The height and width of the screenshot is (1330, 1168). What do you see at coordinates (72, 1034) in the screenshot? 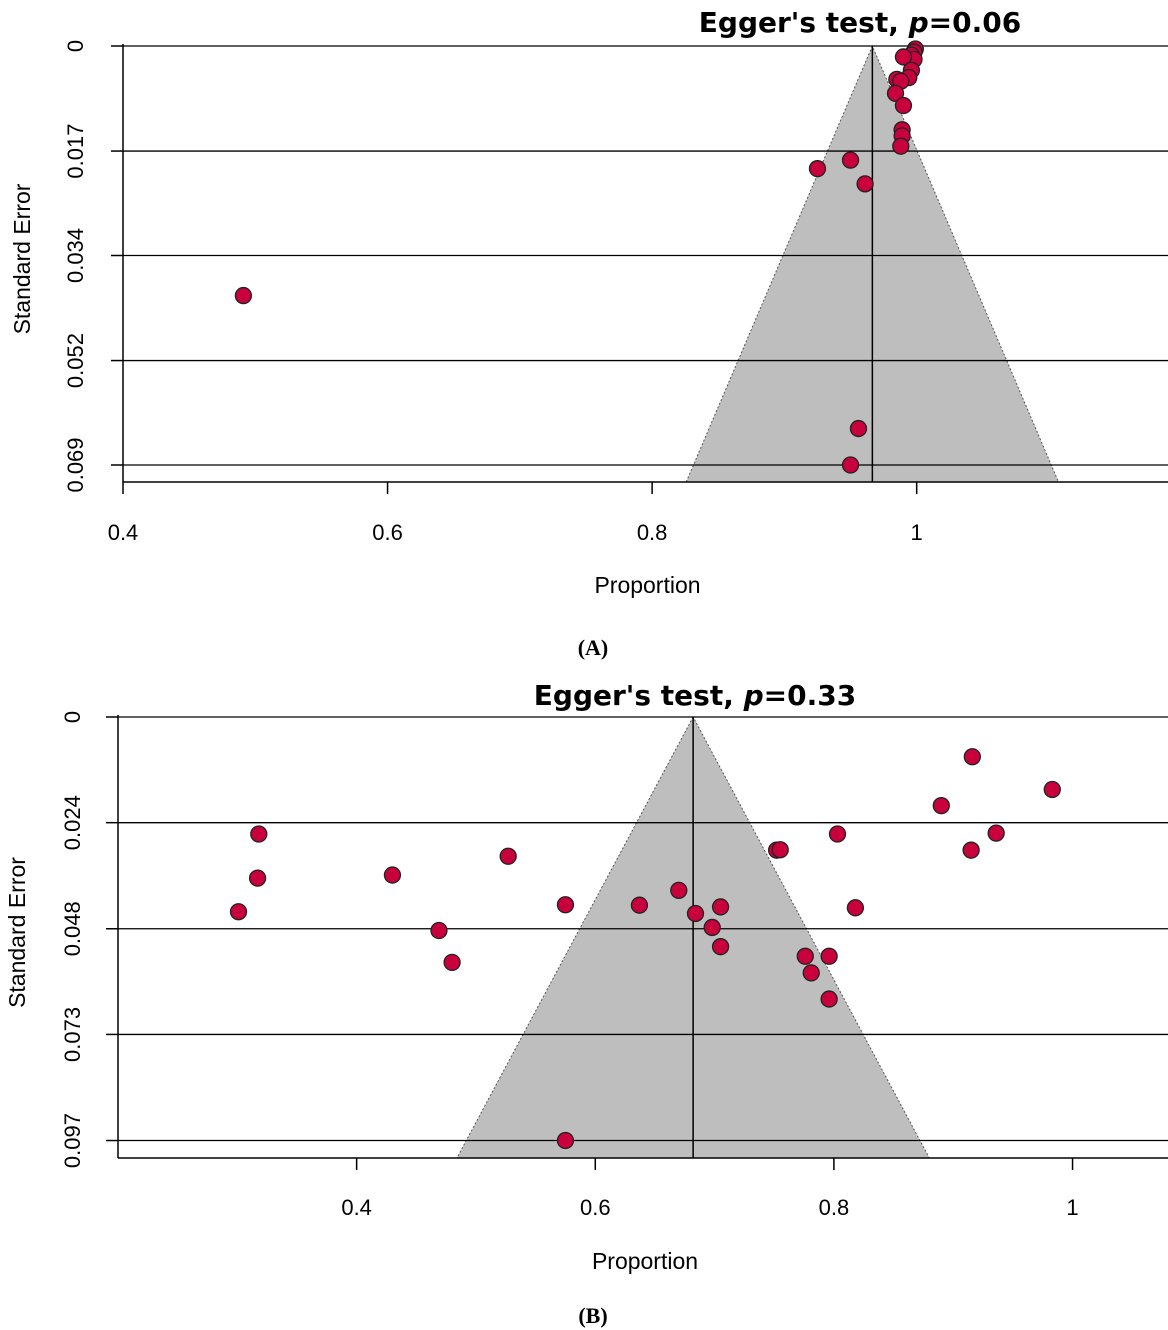
I see `y-tick-label-3: 0.073` at bounding box center [72, 1034].